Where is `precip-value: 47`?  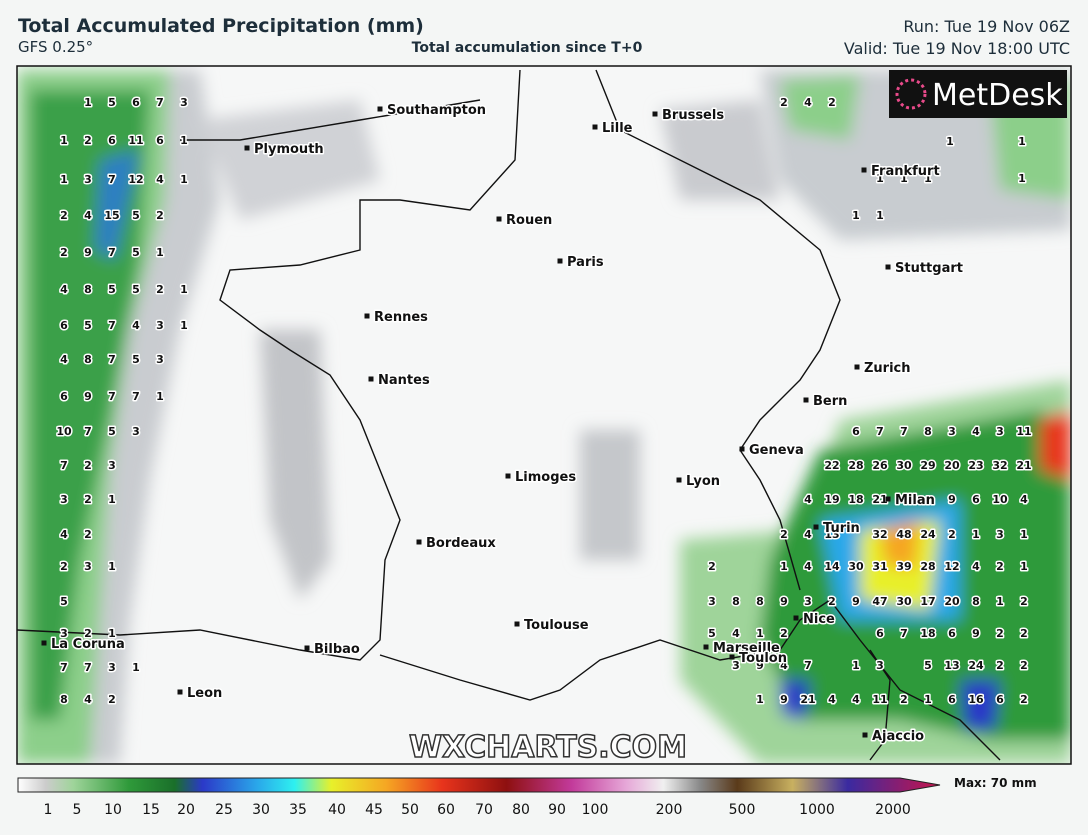 precip-value: 47 is located at coordinates (879, 601).